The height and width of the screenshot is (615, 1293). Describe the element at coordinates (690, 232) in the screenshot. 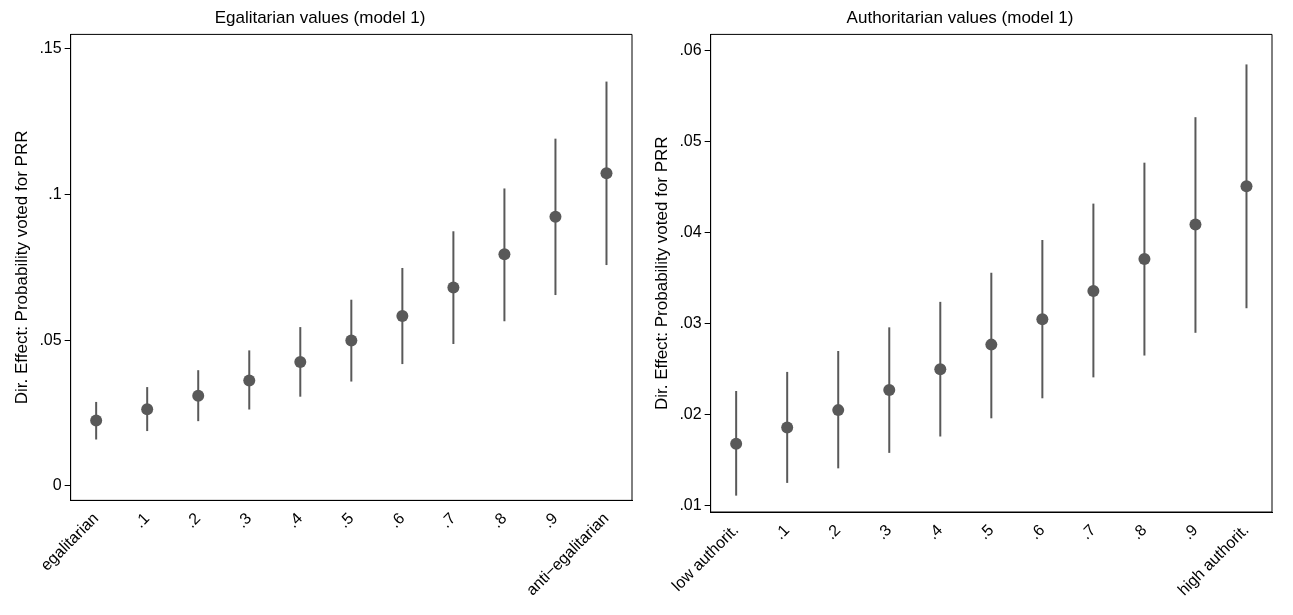

I see `y-tick-label: .04` at that location.